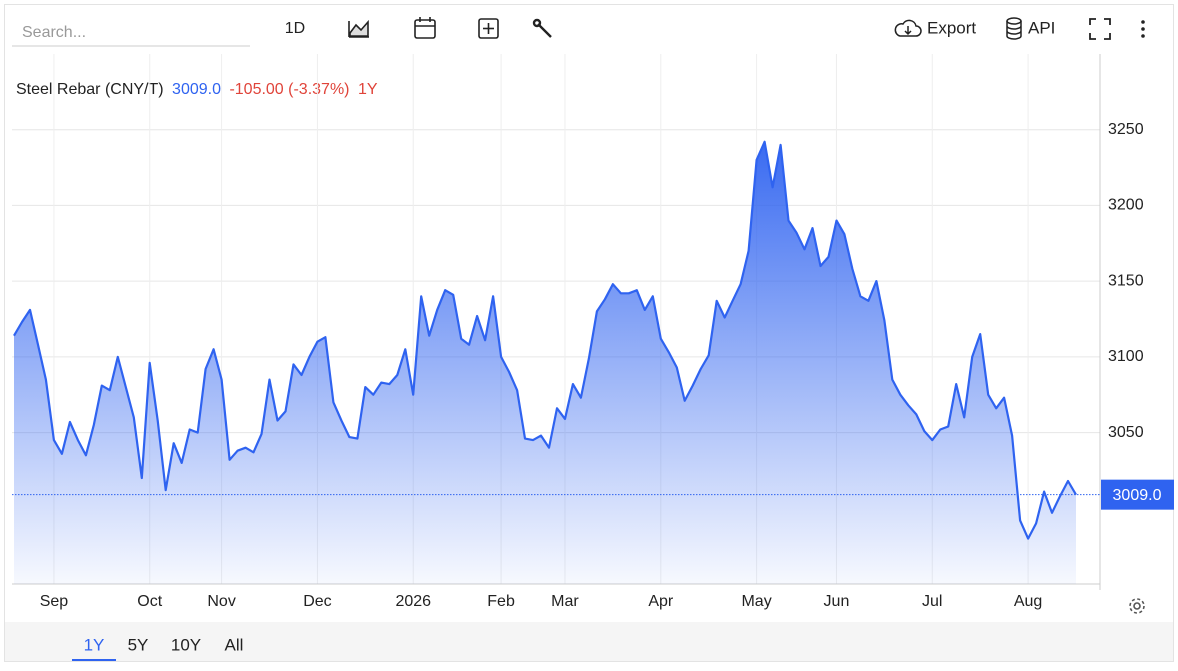 This screenshot has width=1178, height=671. What do you see at coordinates (413, 601) in the screenshot?
I see `x-tick-label: 2026` at bounding box center [413, 601].